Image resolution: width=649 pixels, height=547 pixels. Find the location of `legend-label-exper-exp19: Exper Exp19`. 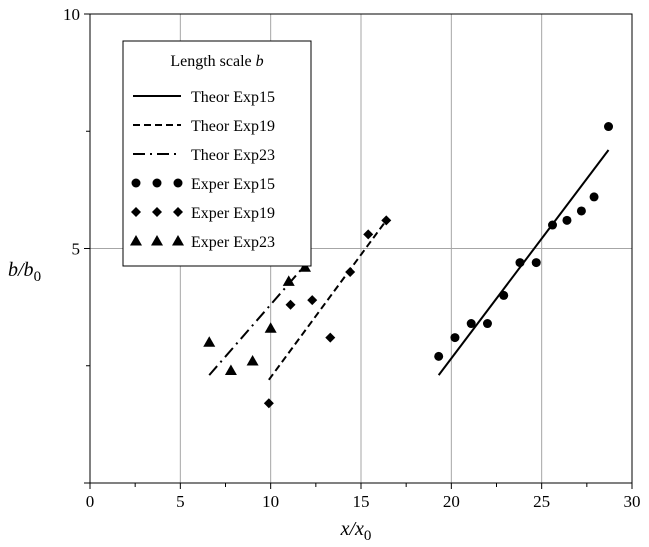

legend-label-exper-exp19: Exper Exp19 is located at coordinates (233, 213).